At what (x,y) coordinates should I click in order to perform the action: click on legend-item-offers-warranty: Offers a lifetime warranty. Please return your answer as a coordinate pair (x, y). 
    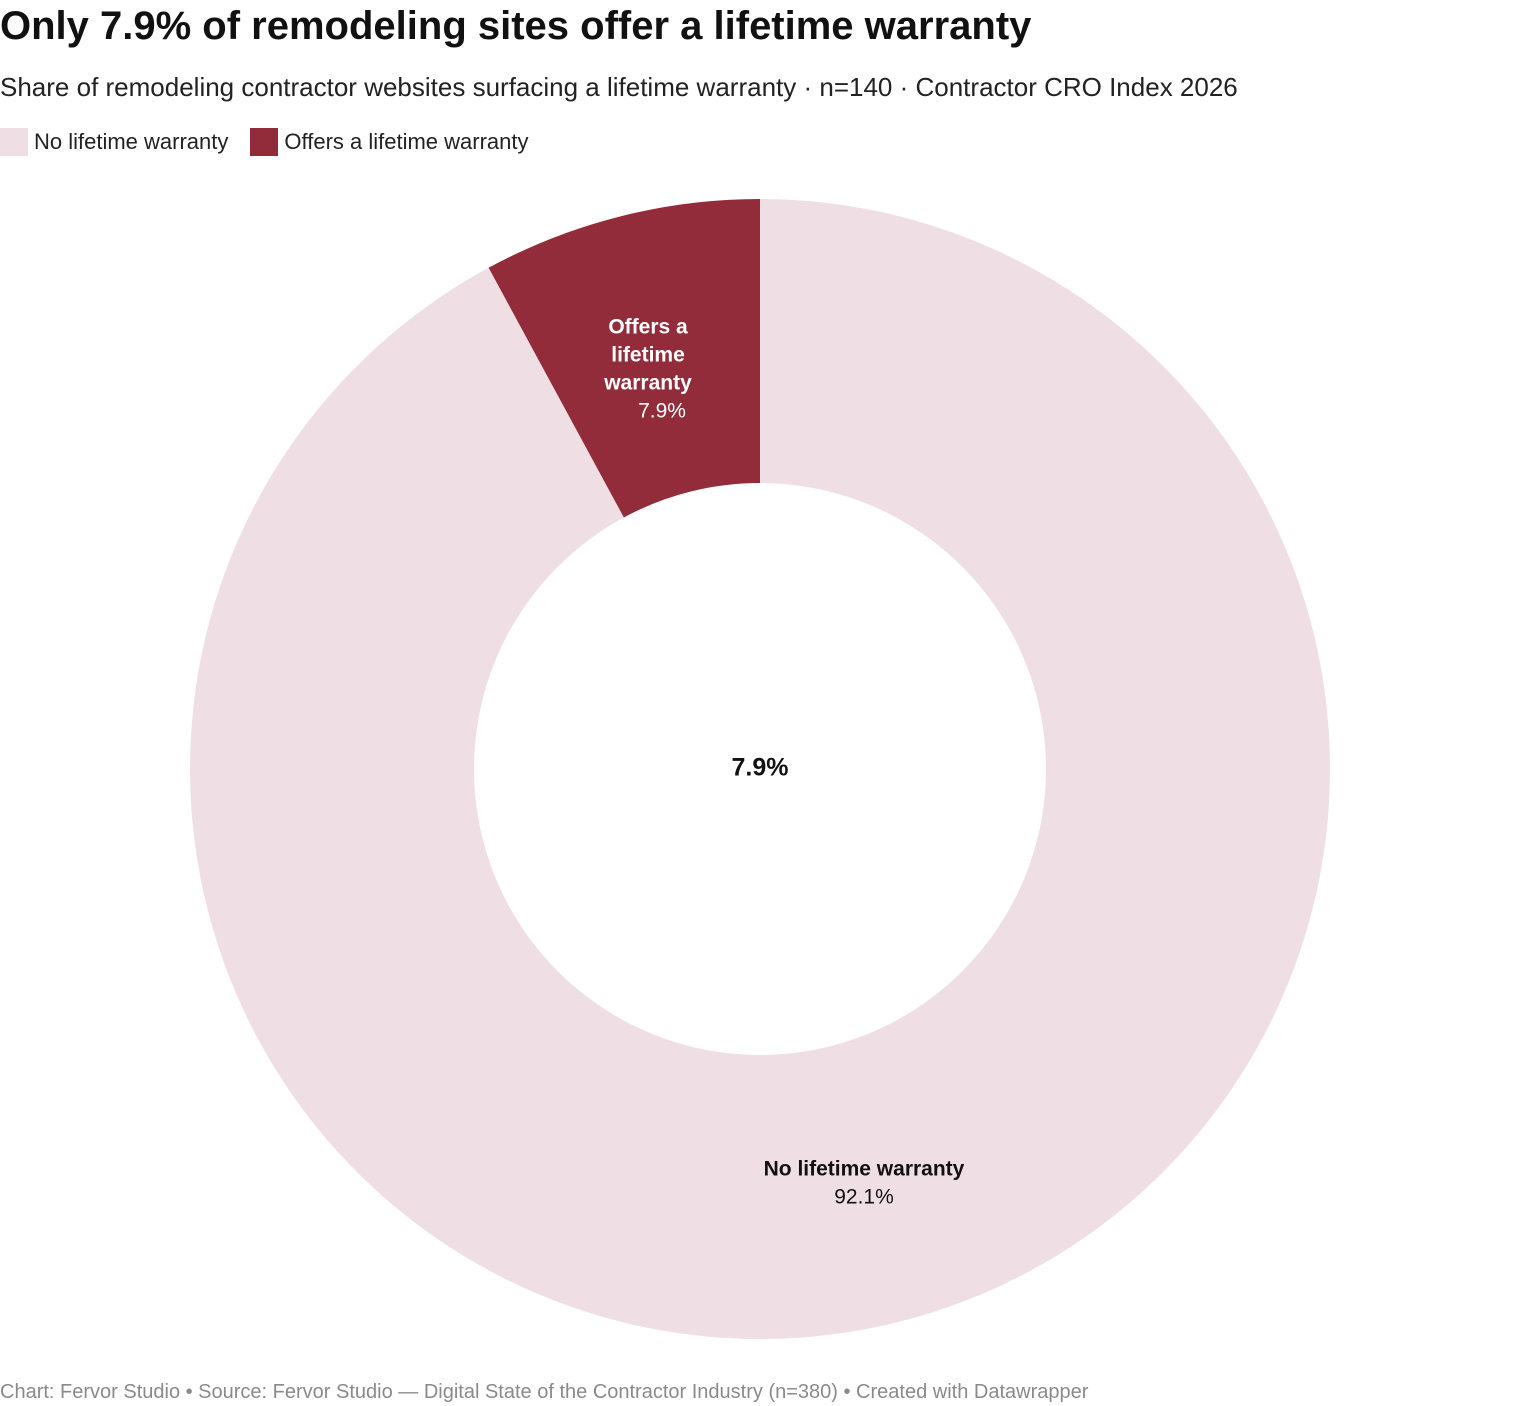
    Looking at the image, I should click on (389, 142).